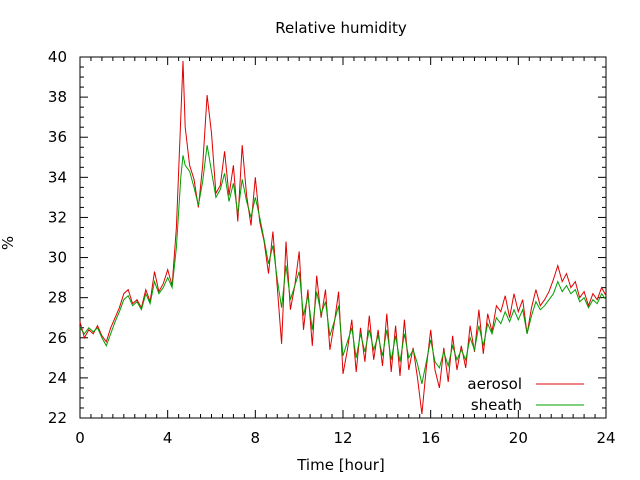 This screenshot has height=480, width=640. Describe the element at coordinates (525, 394) in the screenshot. I see `legend: aerosol sheath` at that location.